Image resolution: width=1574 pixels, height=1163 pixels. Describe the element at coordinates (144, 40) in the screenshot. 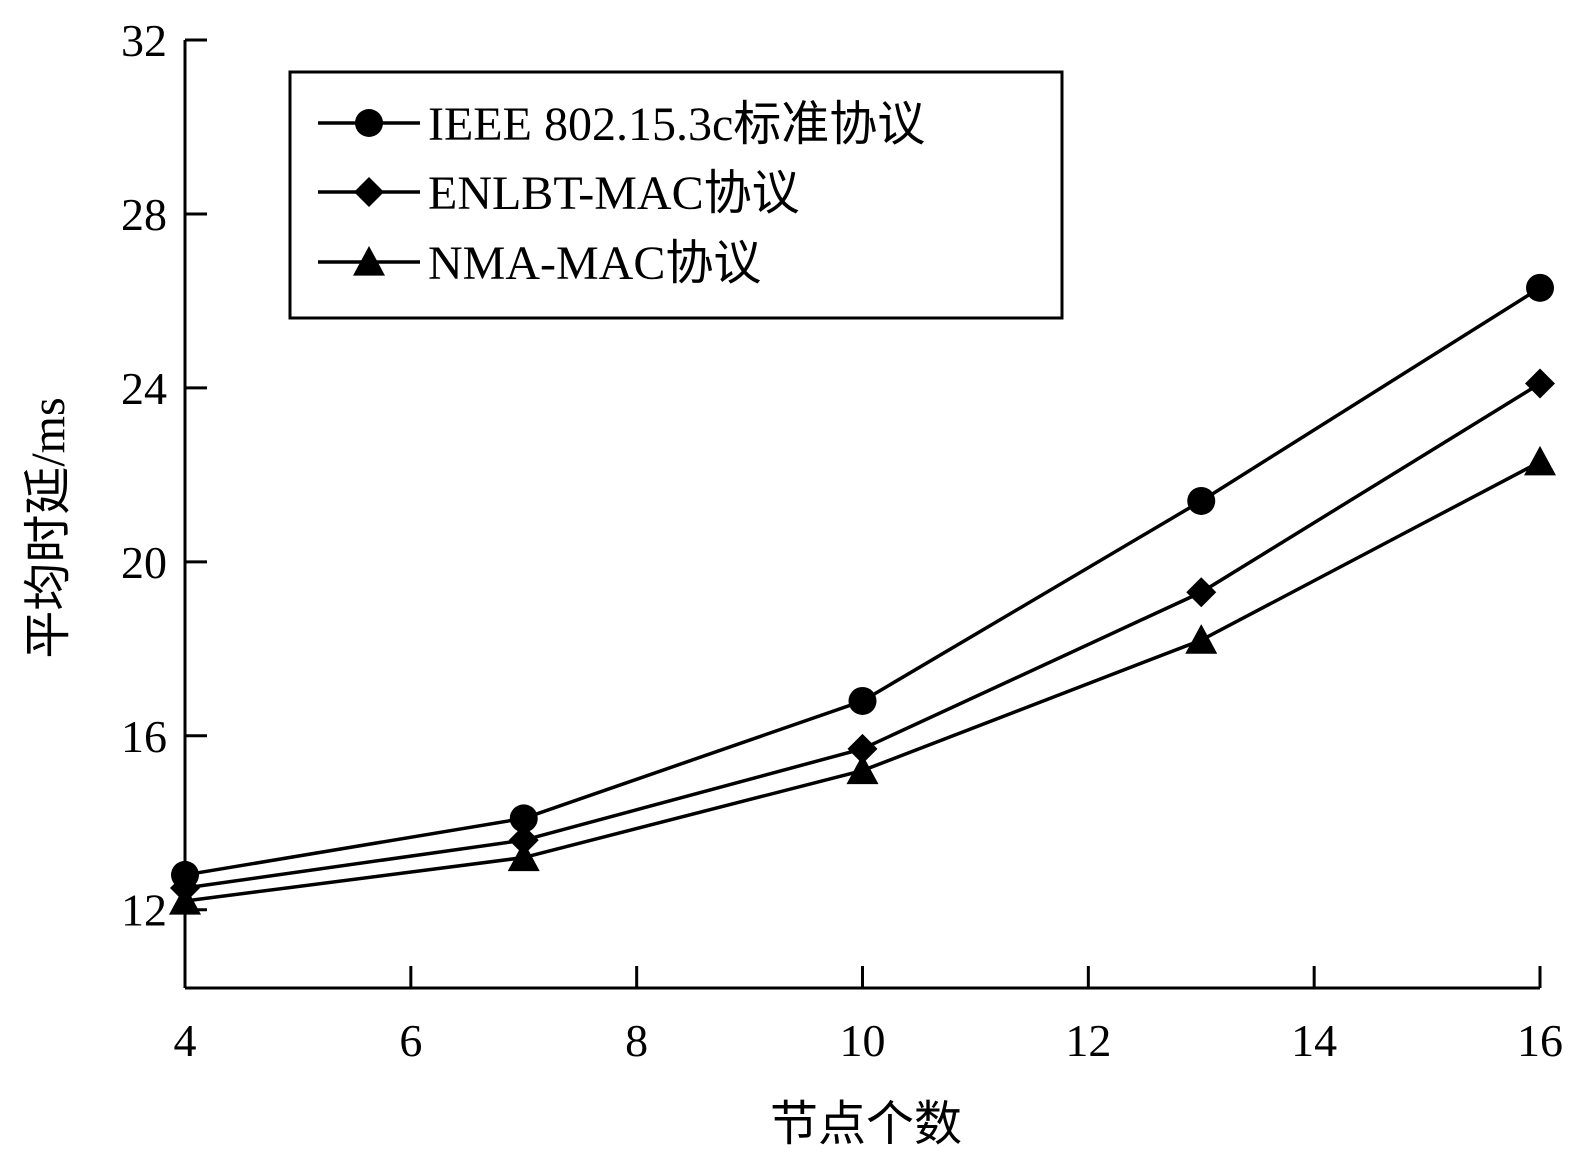

I see `y-tick-label: 32` at that location.